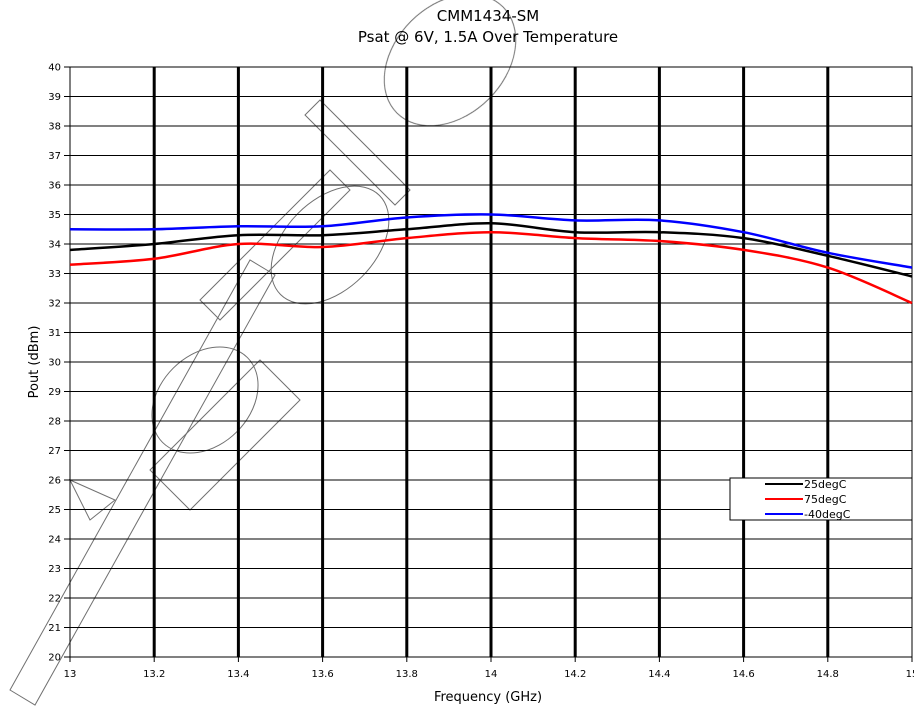 The height and width of the screenshot is (708, 914). I want to click on x-tick-labels: 13 13.2 13.4 13.6 13.8 14 14.2 14.4 14.6 14.8 15, so click(489, 674).